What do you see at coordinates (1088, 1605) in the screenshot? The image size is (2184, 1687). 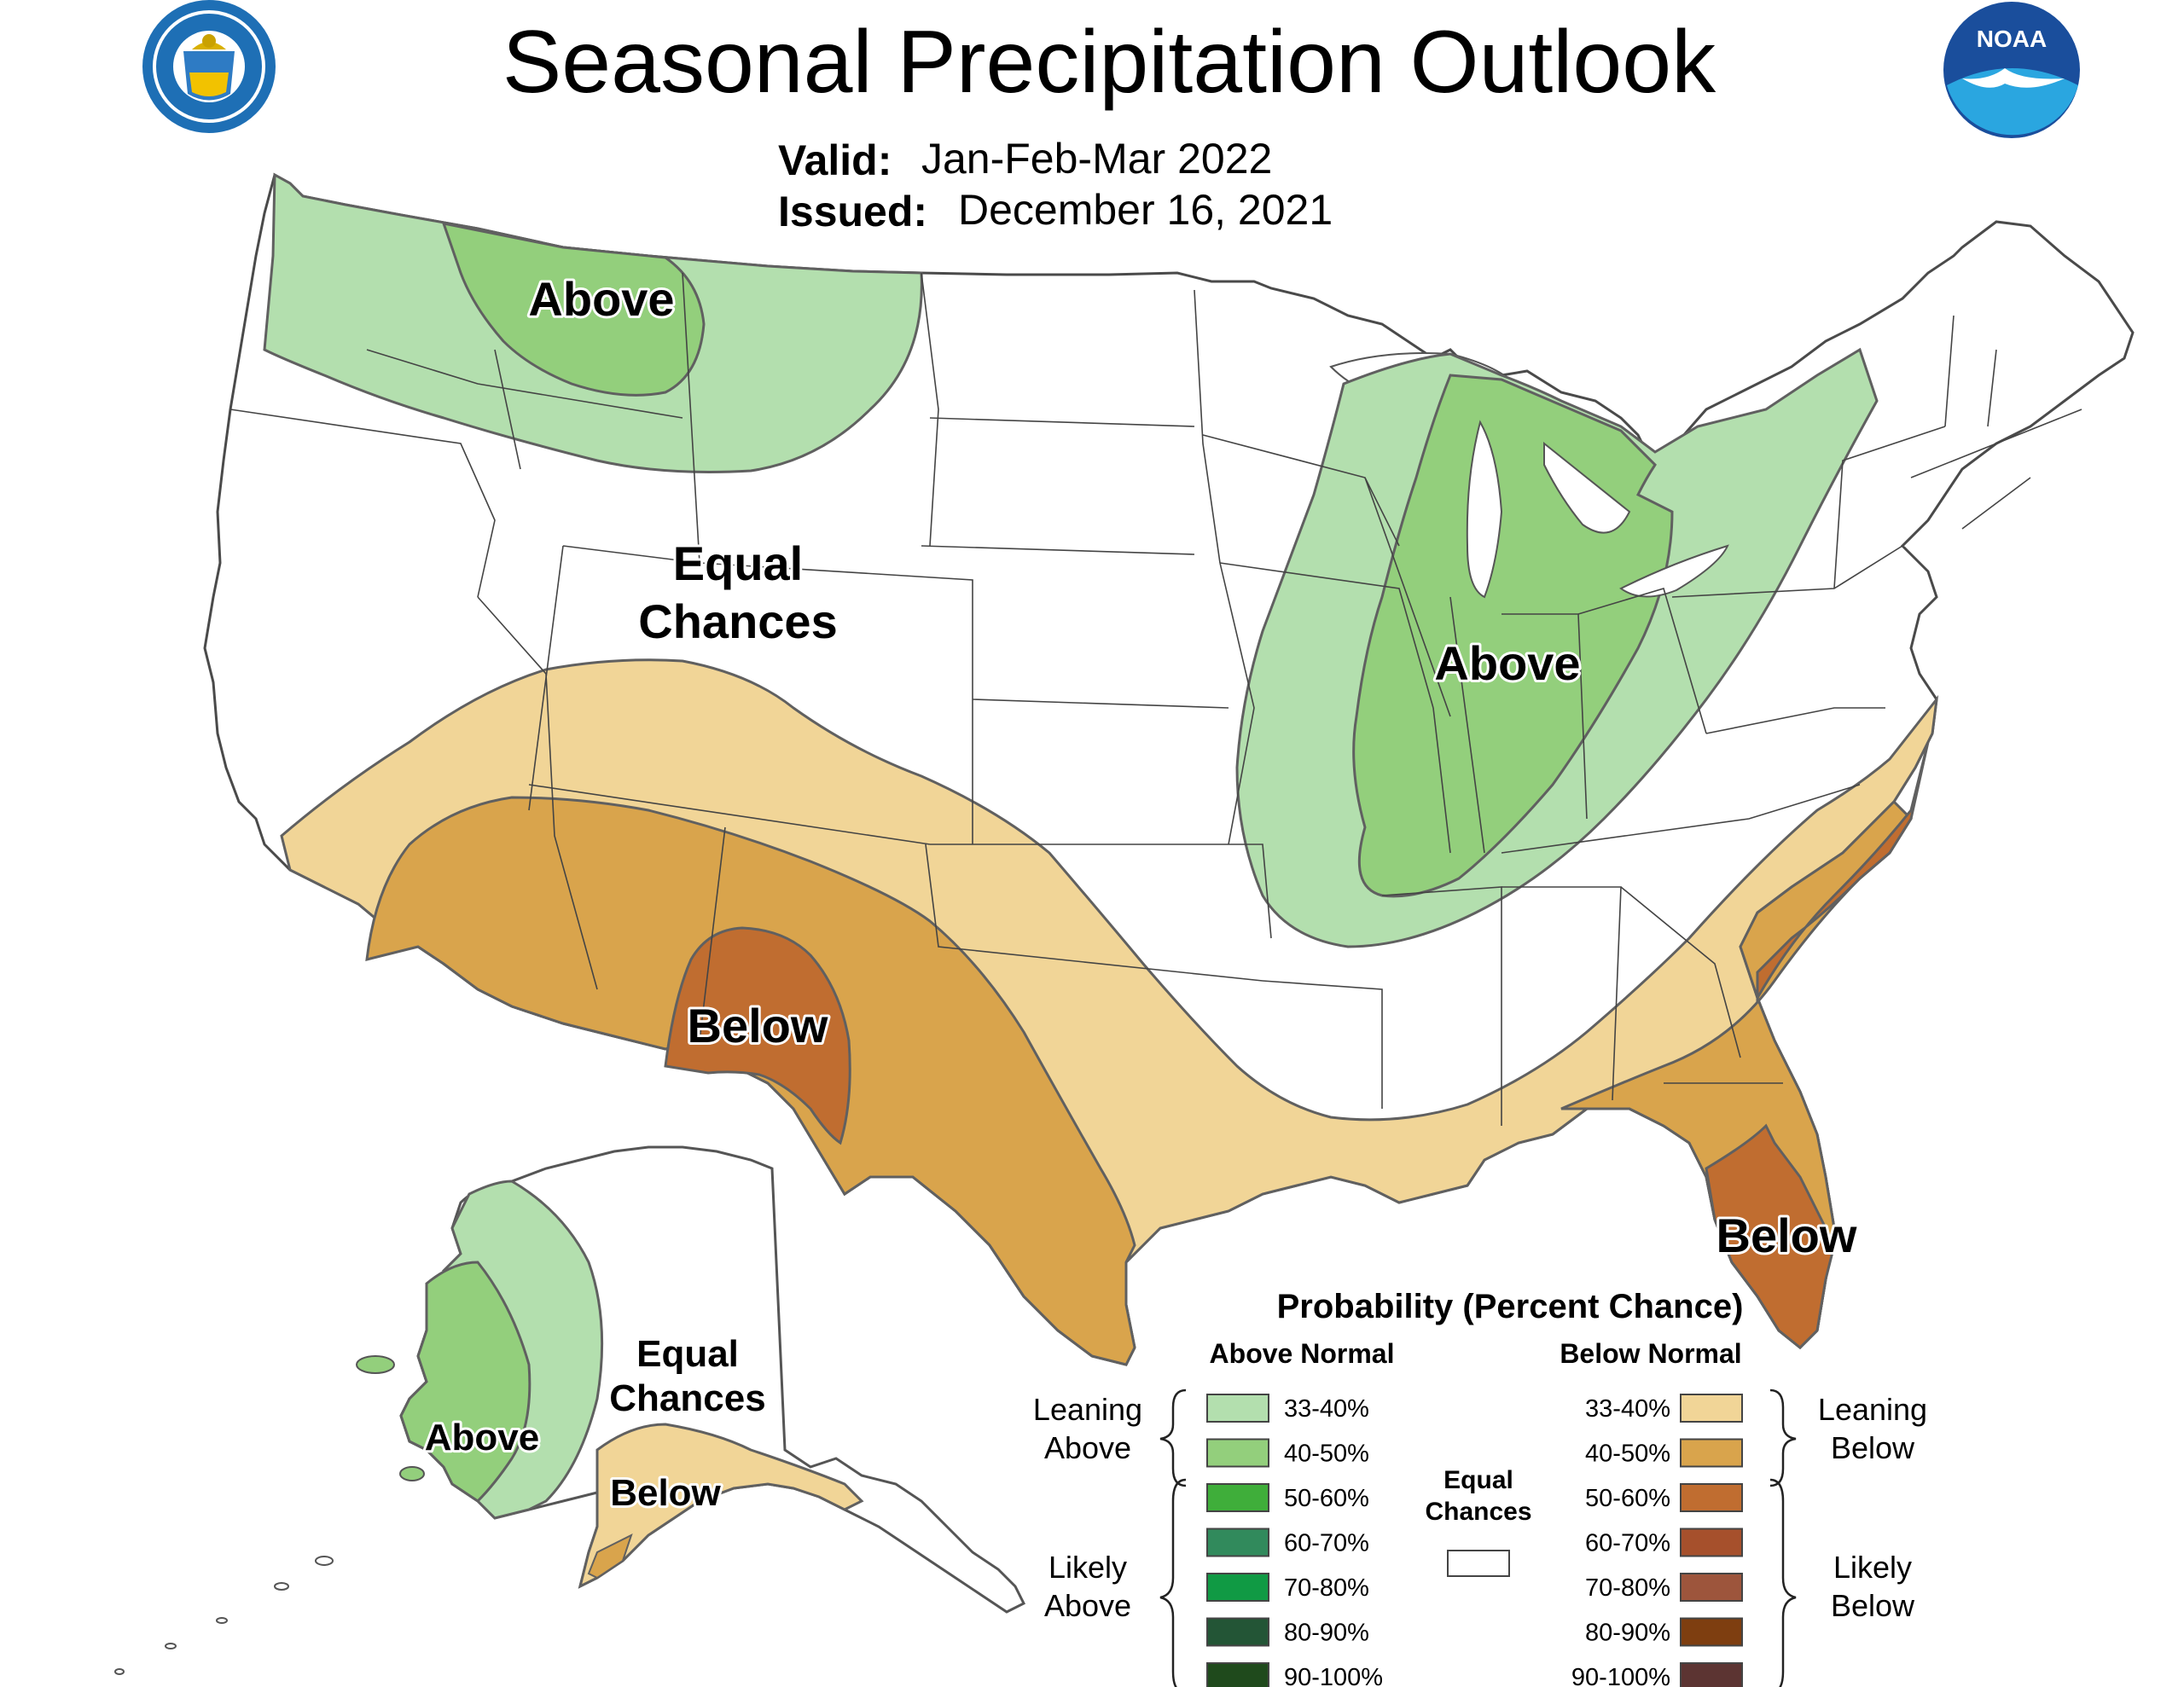 I see `legend-likely-above-2: Above` at bounding box center [1088, 1605].